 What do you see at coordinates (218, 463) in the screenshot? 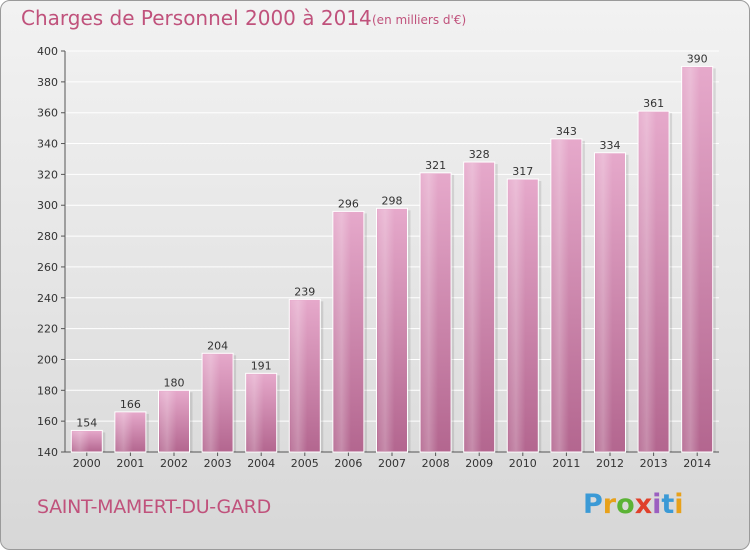
I see `x-tick-label: 2003` at bounding box center [218, 463].